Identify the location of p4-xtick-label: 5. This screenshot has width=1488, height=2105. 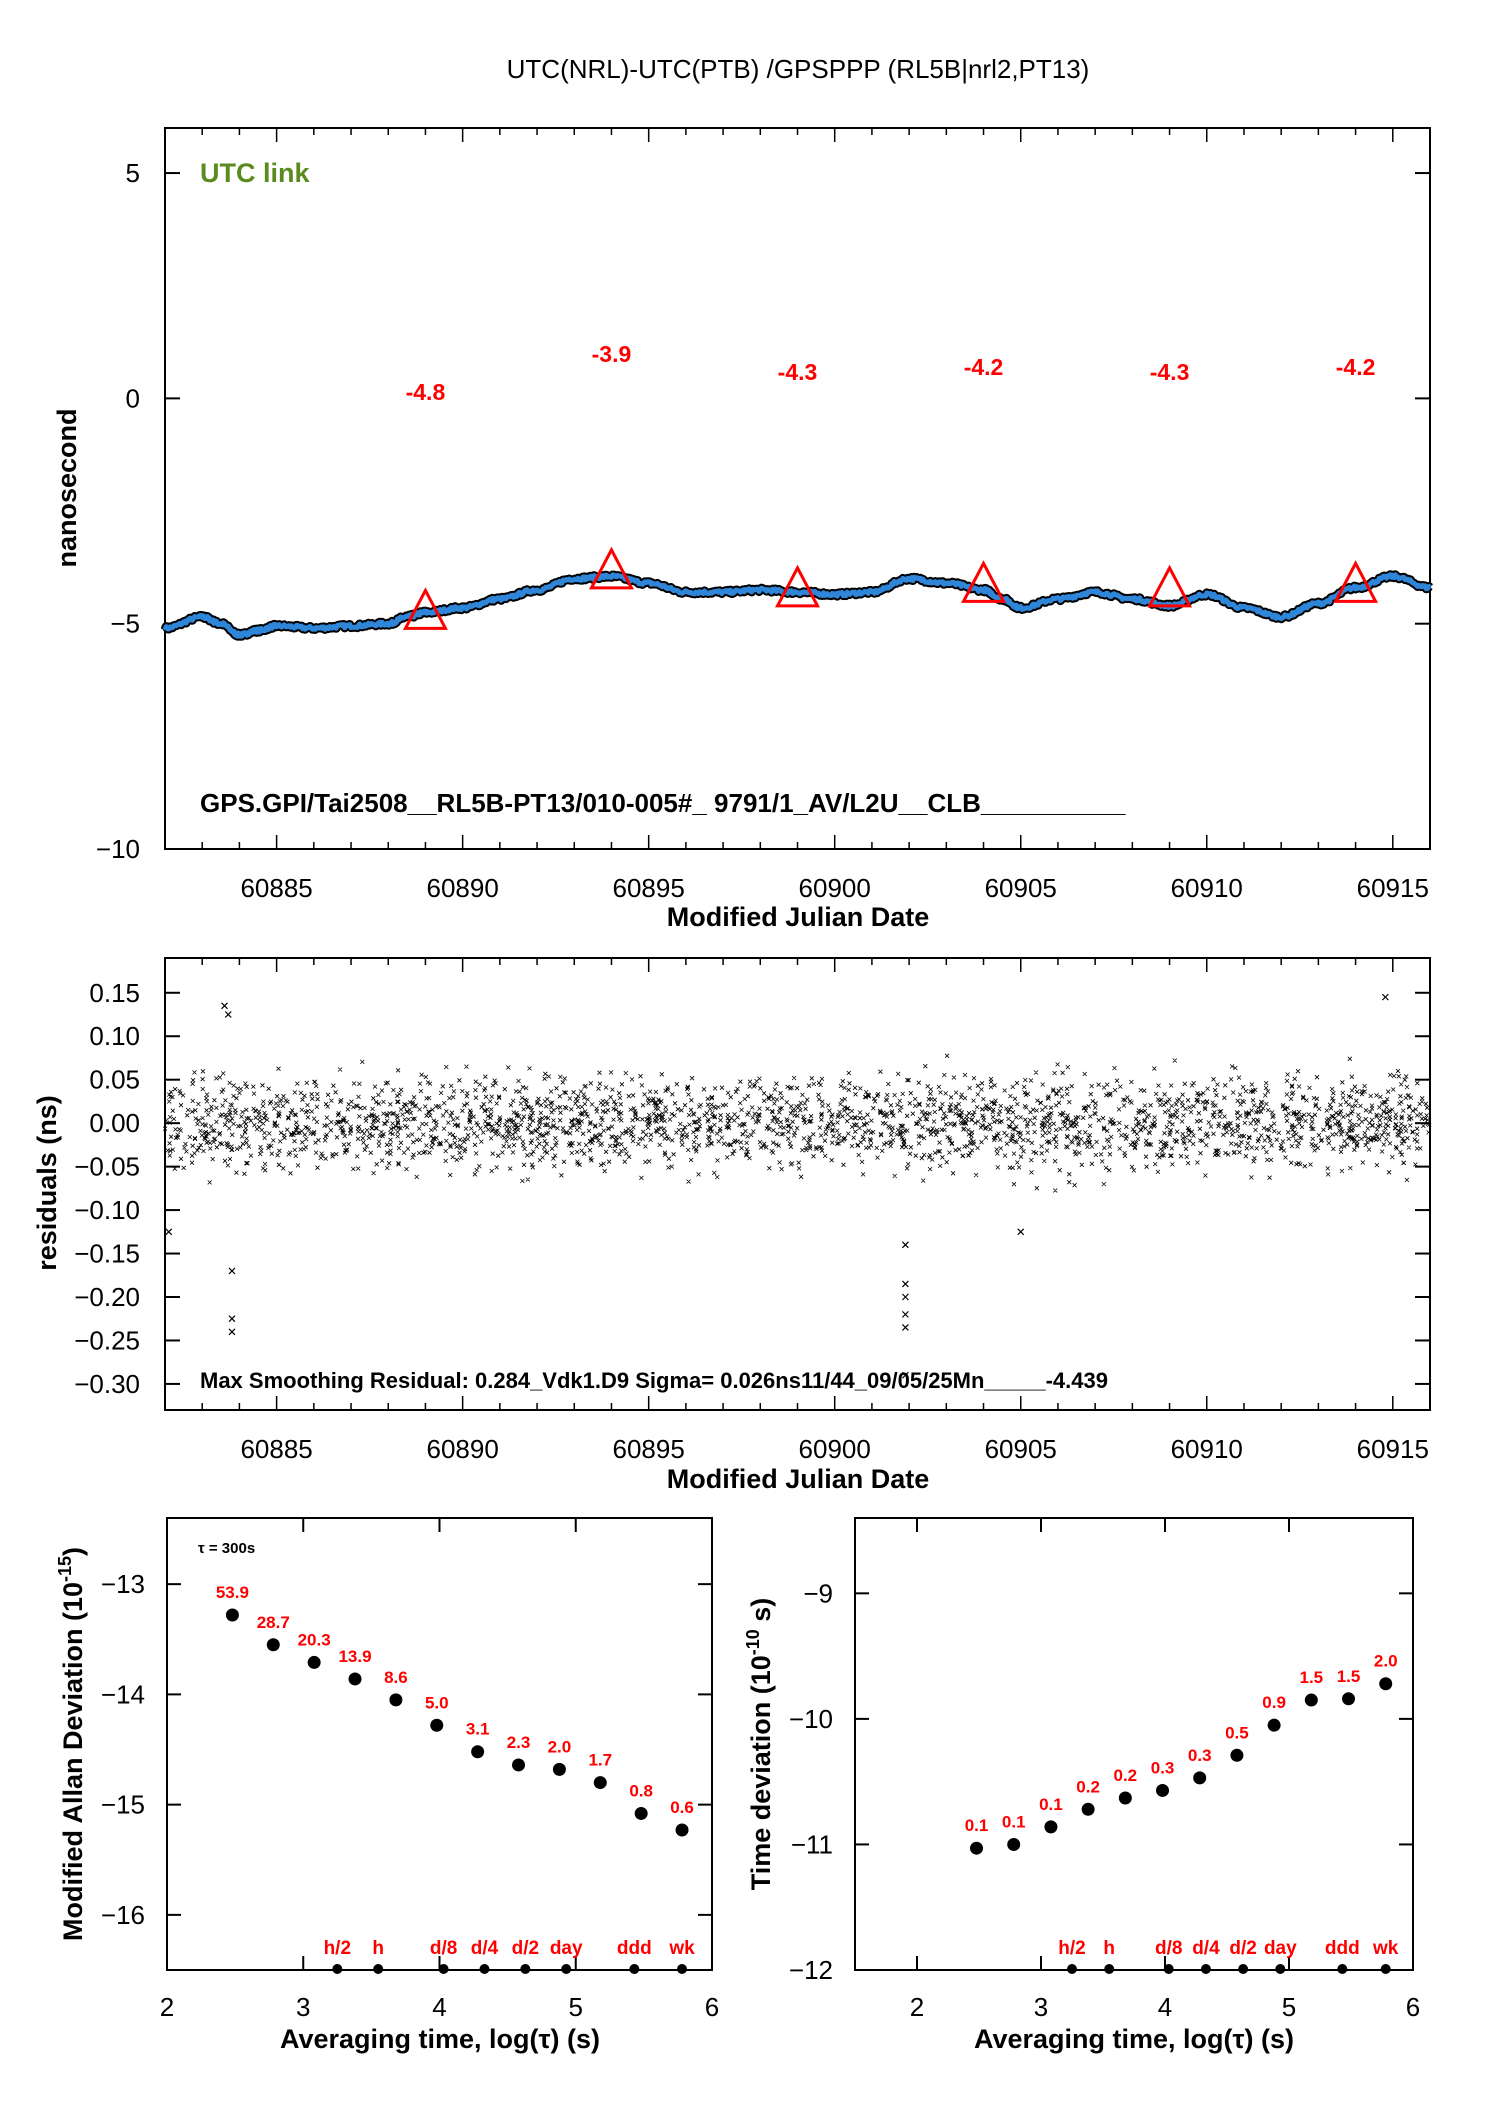
(1289, 2007).